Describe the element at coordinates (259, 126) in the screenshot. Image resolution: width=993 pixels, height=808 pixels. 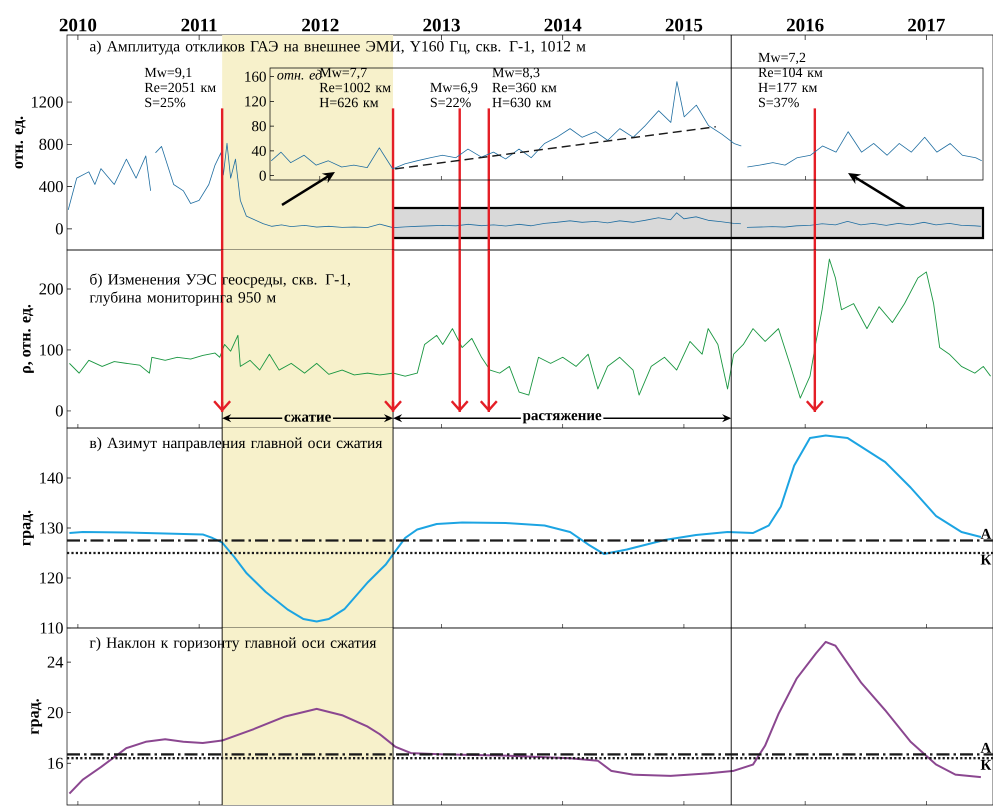
I see `y-tick-label: 80` at that location.